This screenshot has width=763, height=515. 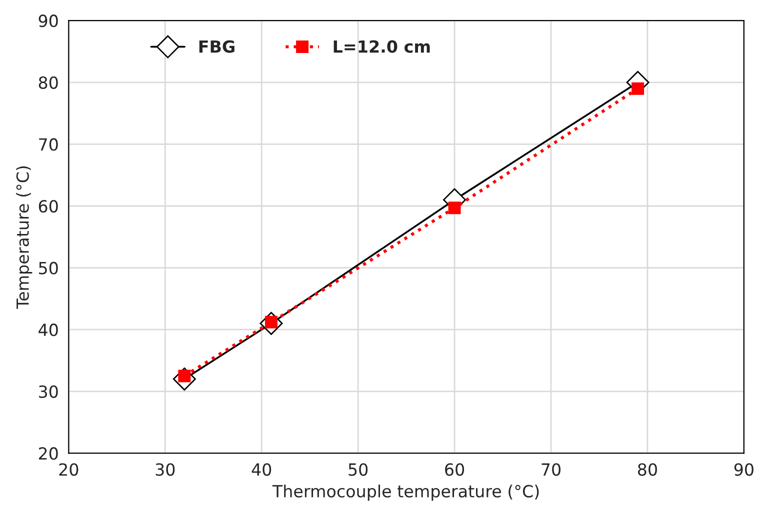 I want to click on y-tick-label: 70, so click(x=48, y=144).